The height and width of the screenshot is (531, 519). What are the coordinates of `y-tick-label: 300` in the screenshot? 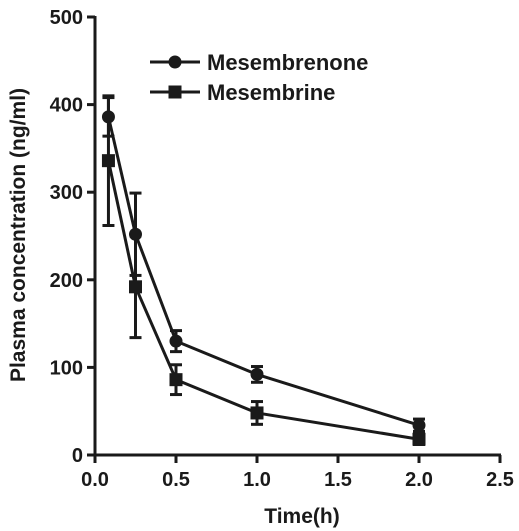 It's located at (66, 193).